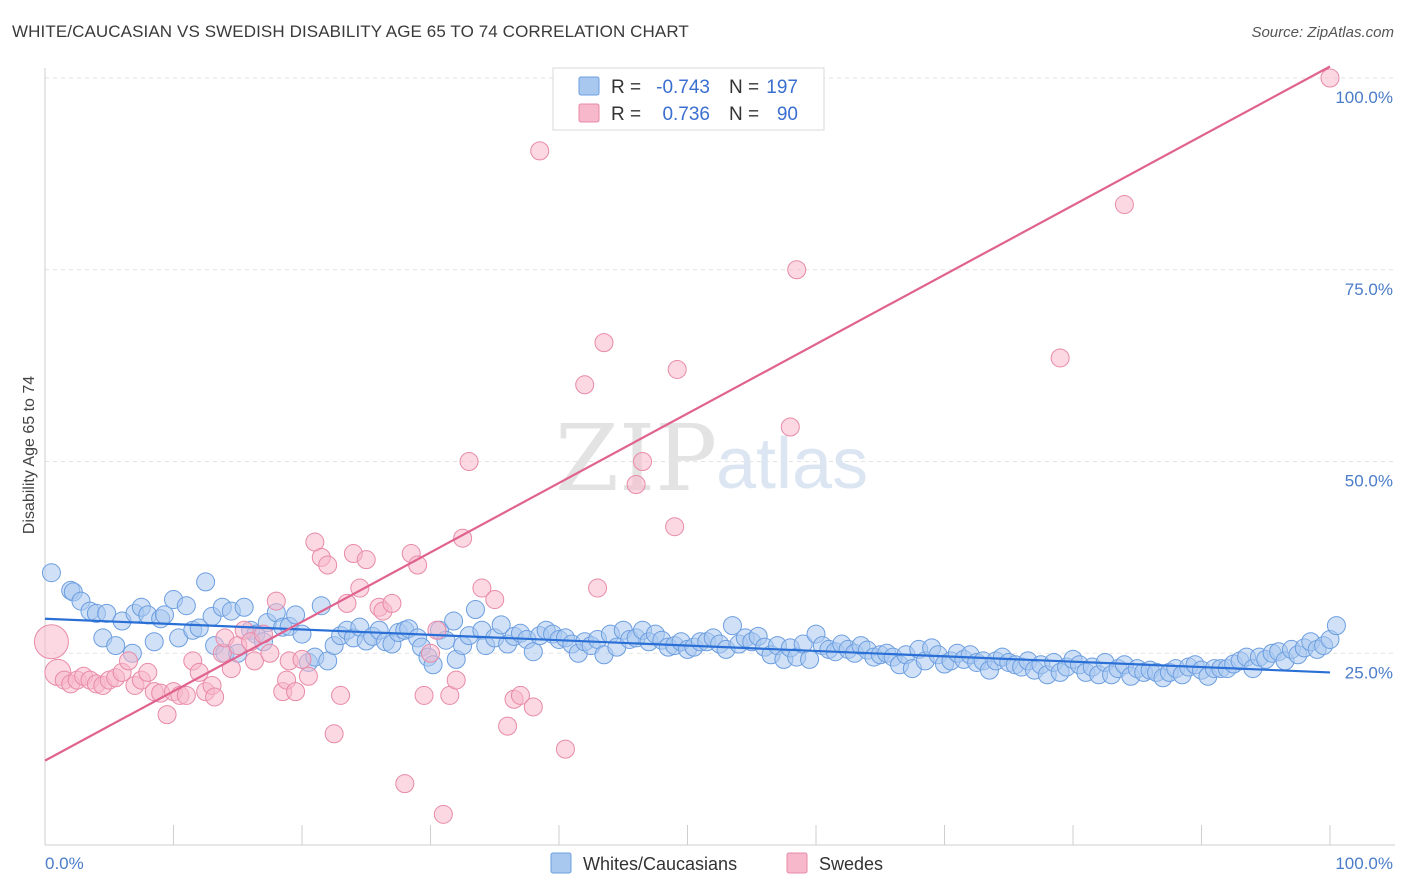 The image size is (1406, 892). I want to click on legend-n-value-swedes: 90, so click(787, 114).